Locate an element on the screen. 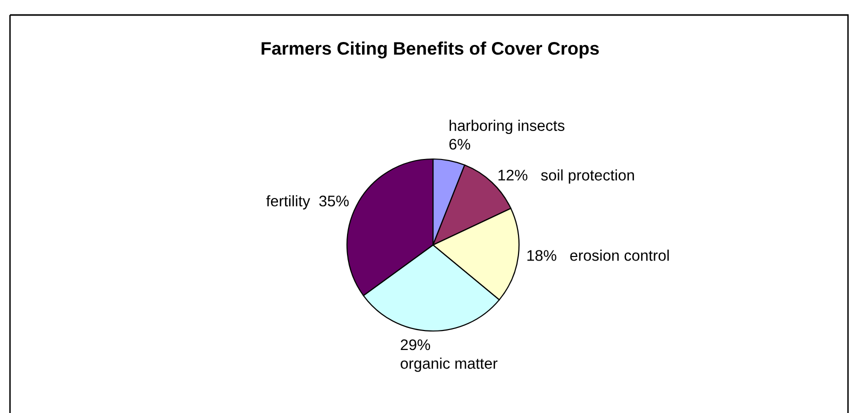 Image resolution: width=859 pixels, height=413 pixels. slice-label: 18% erosion control is located at coordinates (598, 255).